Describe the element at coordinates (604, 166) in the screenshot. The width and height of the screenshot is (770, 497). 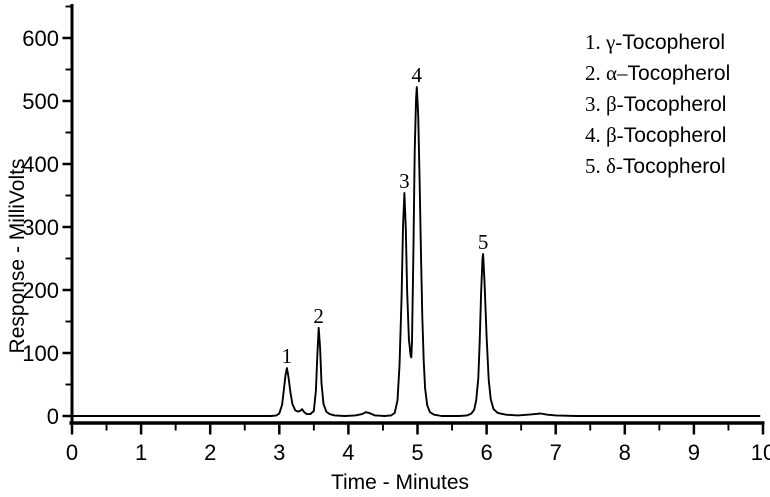
I see `legend-item-number-and-greek: 5. δ-` at that location.